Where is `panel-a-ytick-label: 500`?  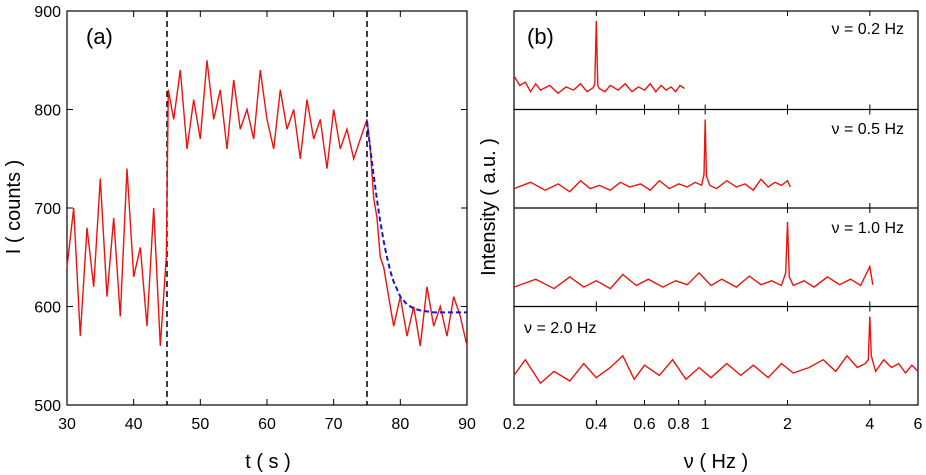 panel-a-ytick-label: 500 is located at coordinates (47, 406).